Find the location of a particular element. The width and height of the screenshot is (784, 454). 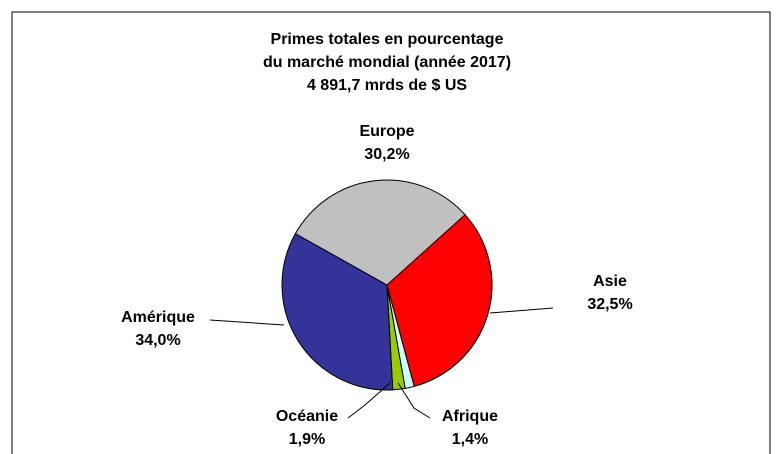

slice-label: Europe is located at coordinates (386, 131).